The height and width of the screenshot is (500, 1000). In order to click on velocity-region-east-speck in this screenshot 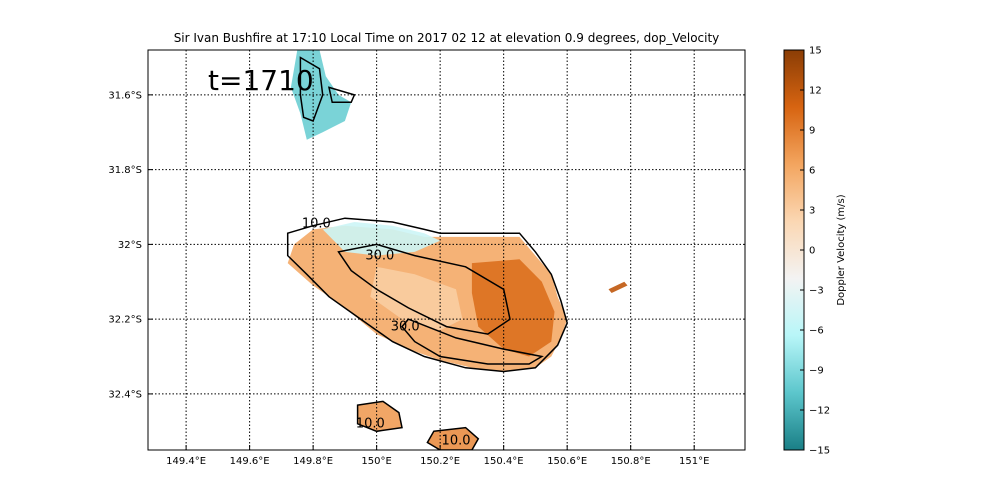, I will do `click(618, 287)`.